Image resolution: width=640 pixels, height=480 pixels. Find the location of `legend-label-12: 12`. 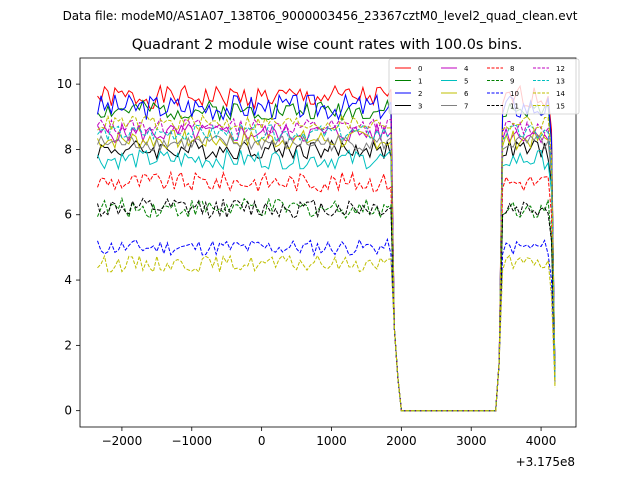

legend-label-12: 12 is located at coordinates (560, 69).